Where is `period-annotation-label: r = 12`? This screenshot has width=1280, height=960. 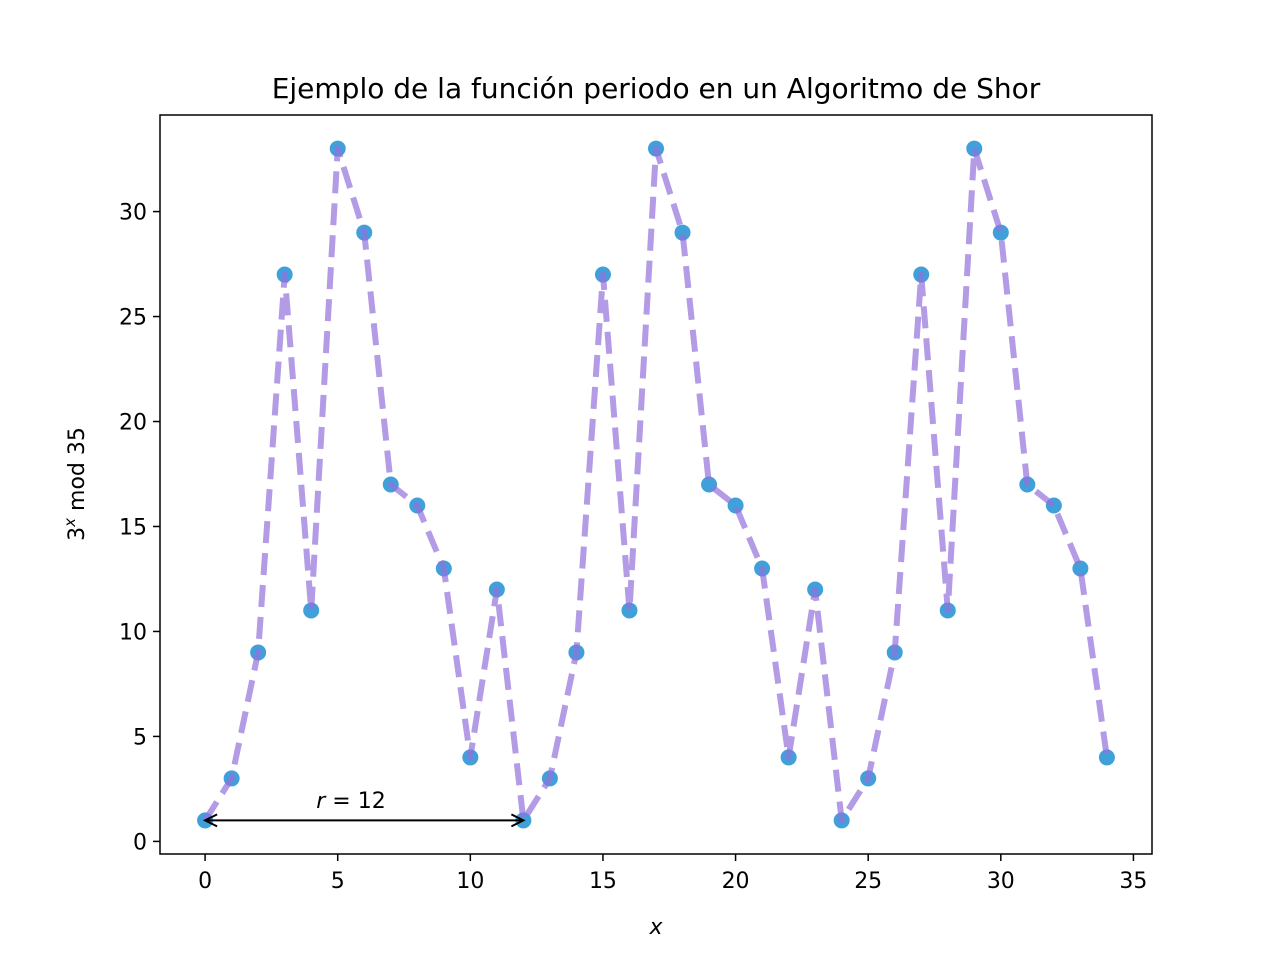
period-annotation-label: r = 12 is located at coordinates (350, 801).